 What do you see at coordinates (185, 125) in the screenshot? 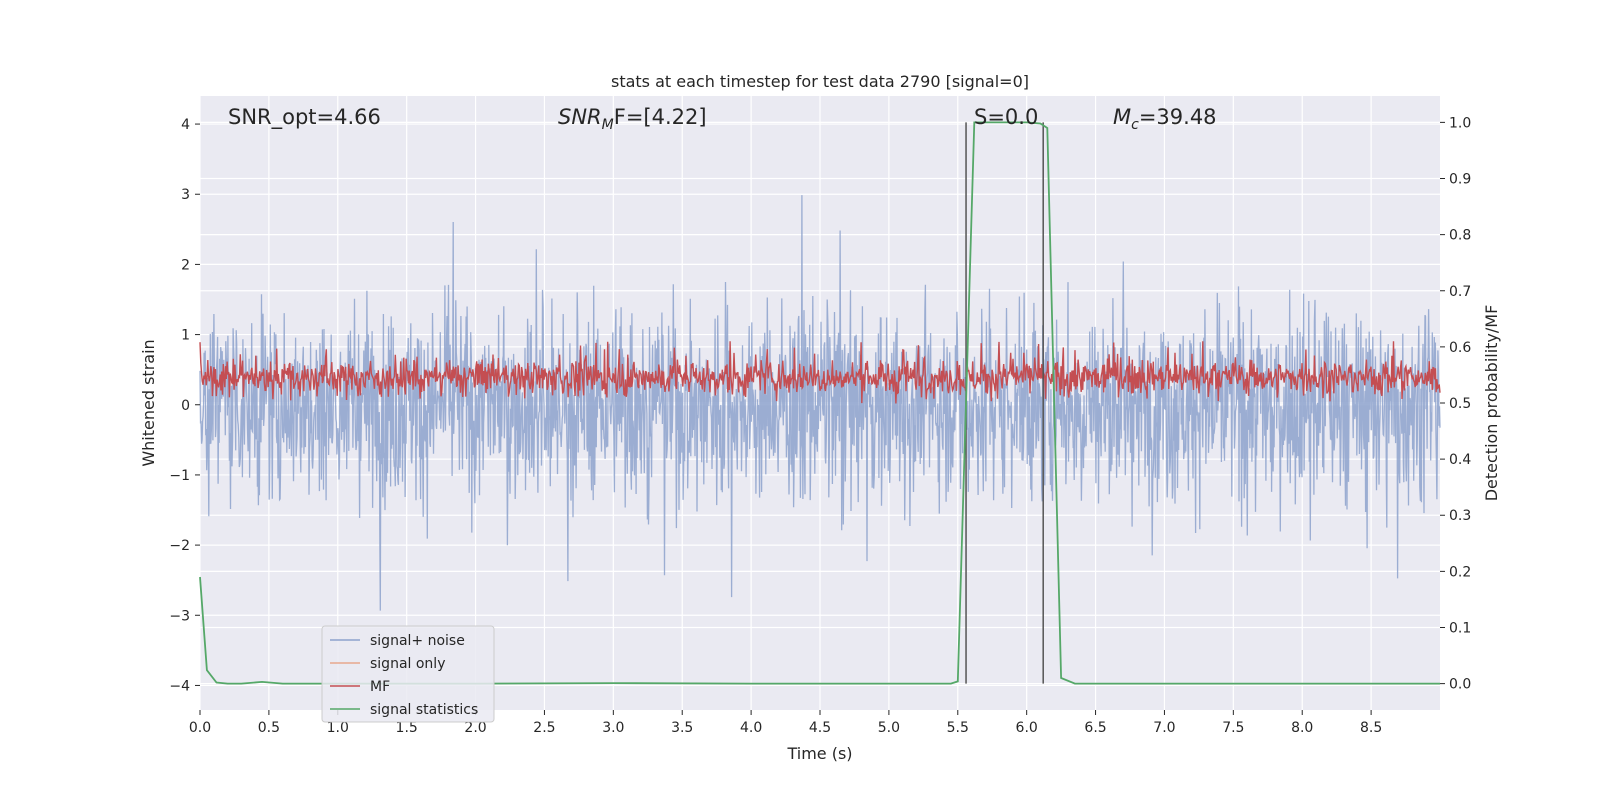
I see `y-tick-label: 4` at bounding box center [185, 125].